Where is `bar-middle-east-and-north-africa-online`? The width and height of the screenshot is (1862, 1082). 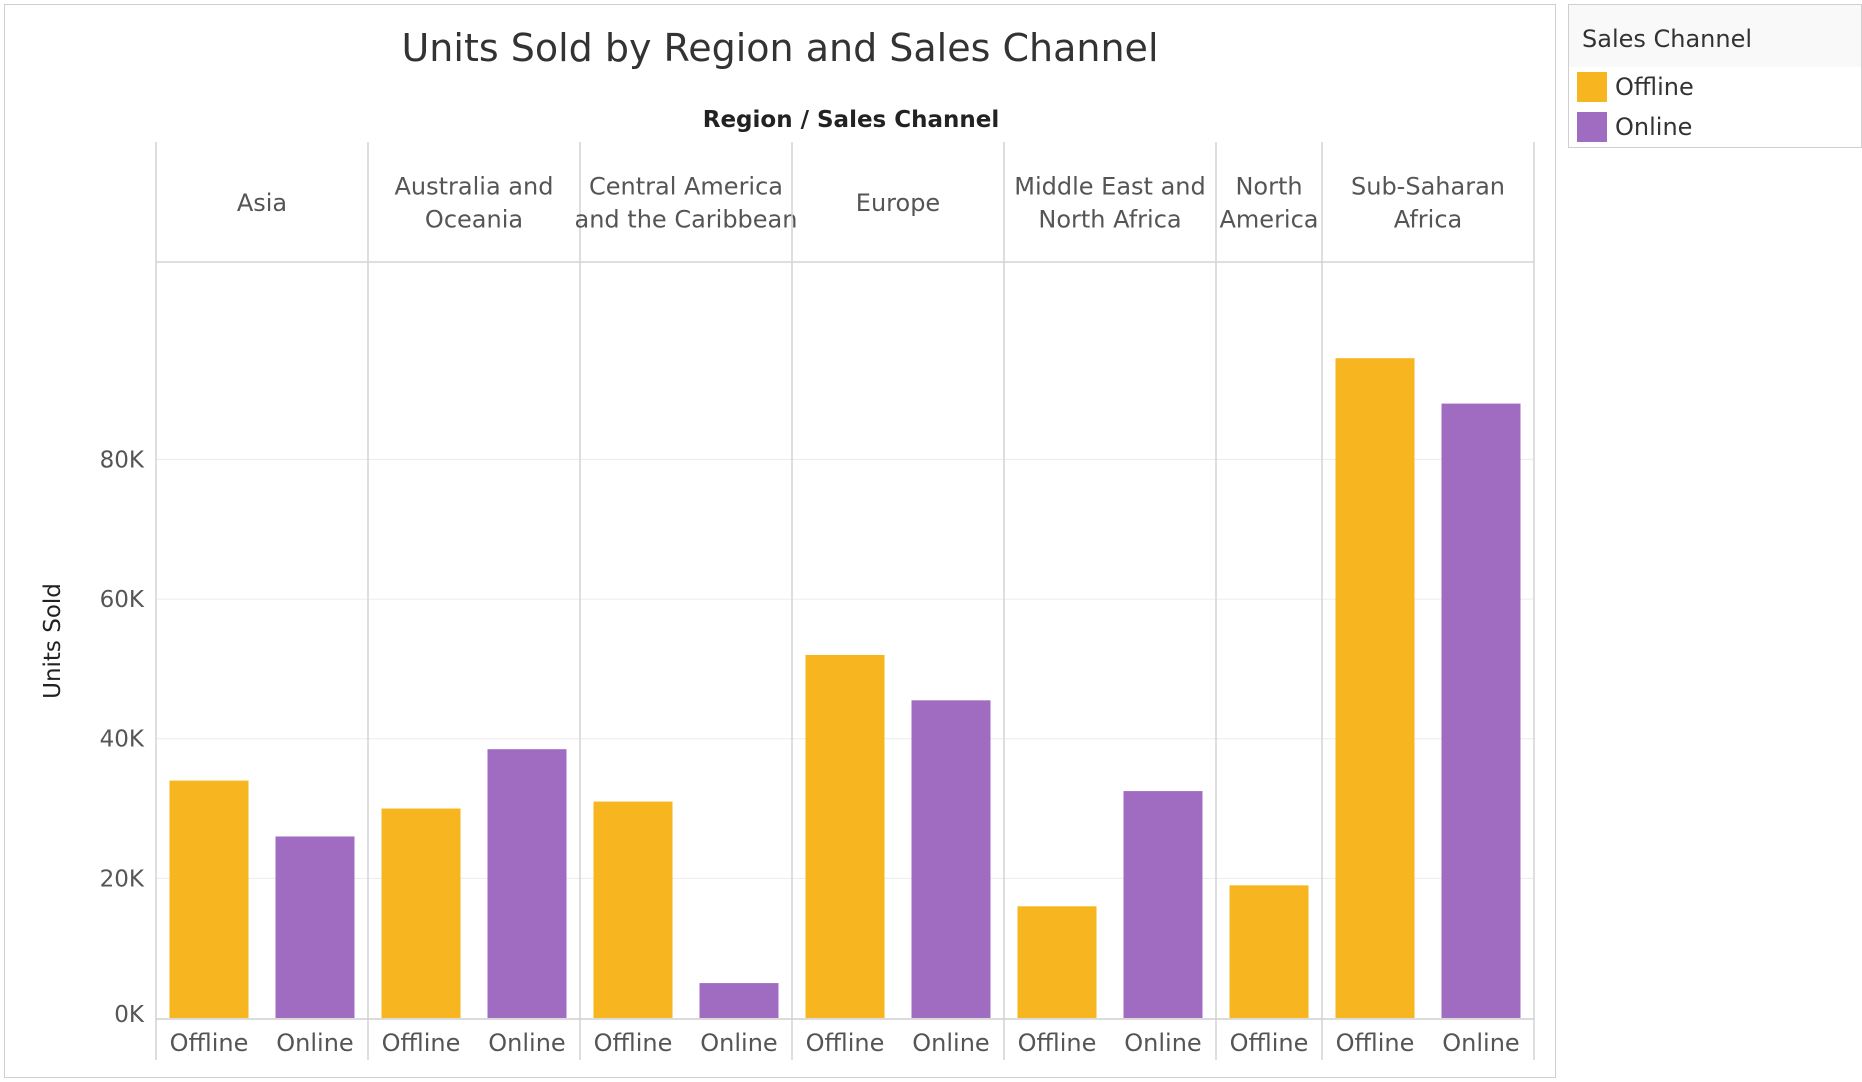
bar-middle-east-and-north-africa-online is located at coordinates (1163, 904).